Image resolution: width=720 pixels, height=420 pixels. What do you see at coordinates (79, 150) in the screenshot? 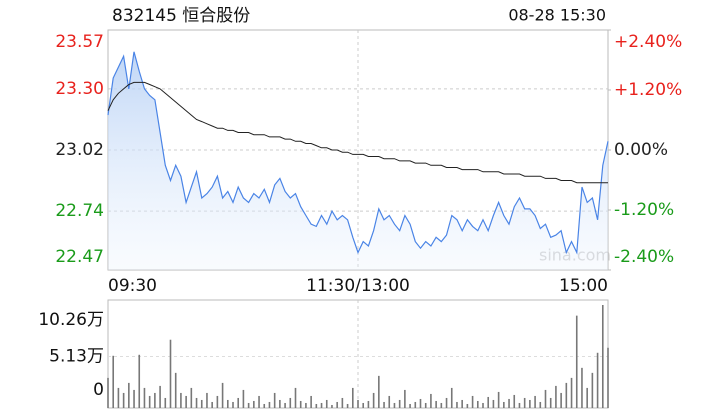
I see `y-tick-label: 23.02` at bounding box center [79, 150].